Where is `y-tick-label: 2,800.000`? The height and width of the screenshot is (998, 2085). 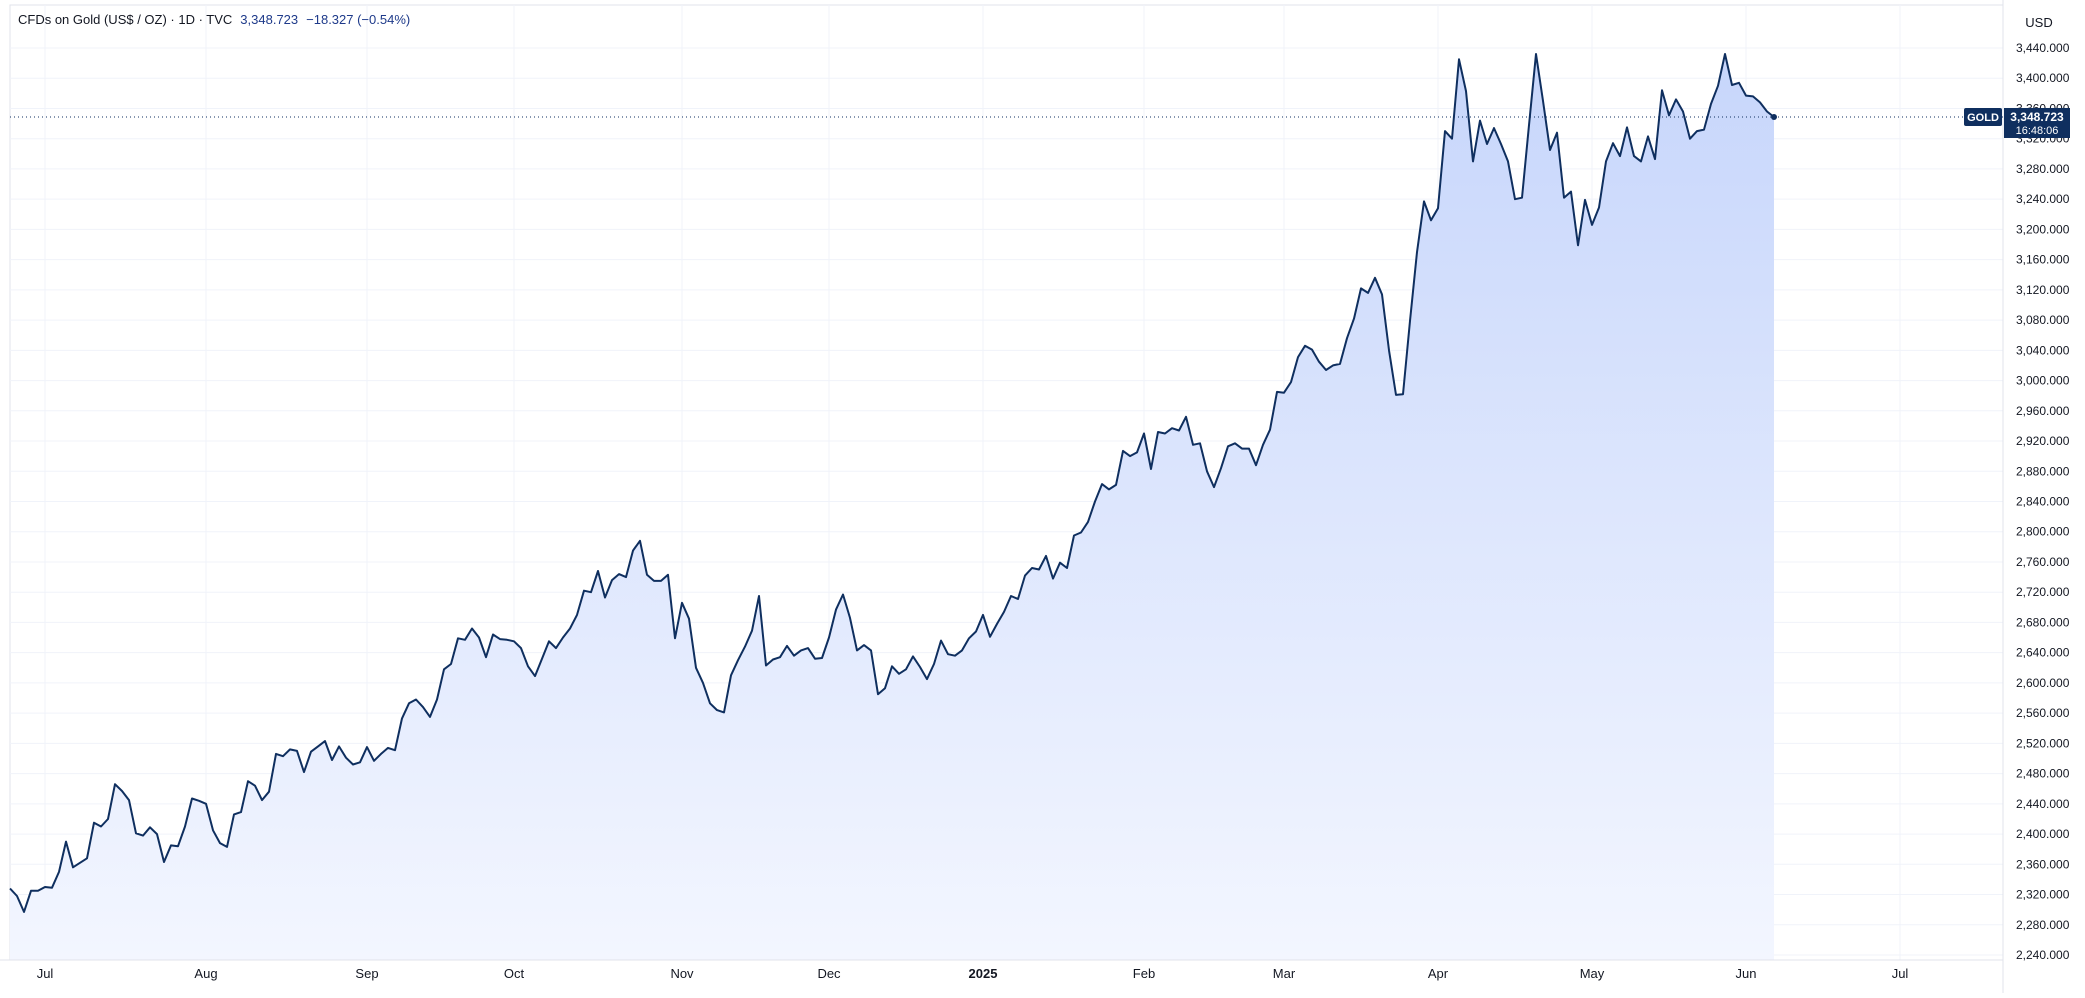 y-tick-label: 2,800.000 is located at coordinates (2043, 532).